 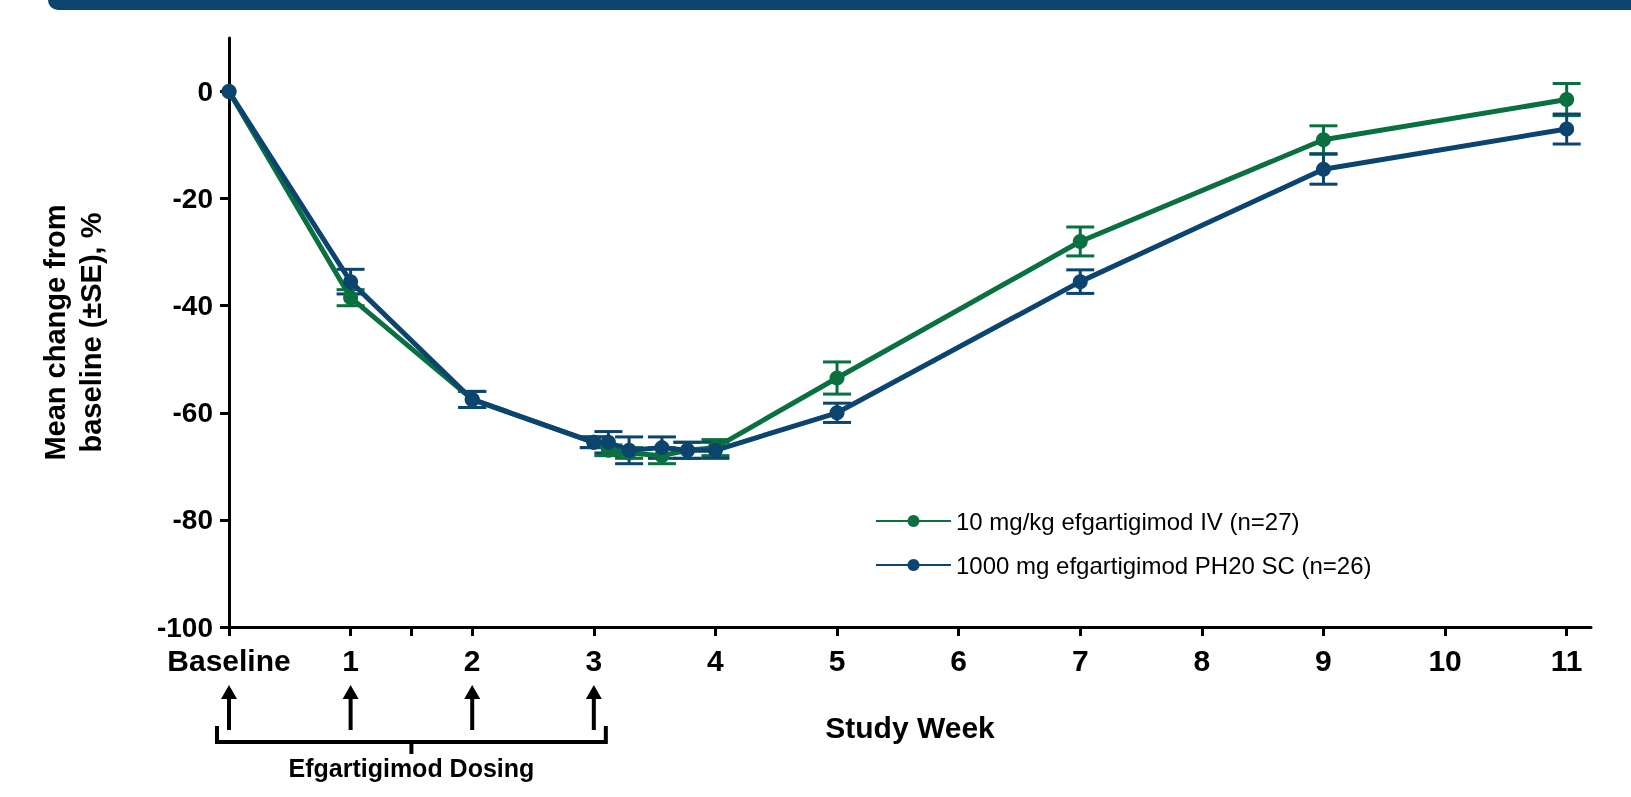 I want to click on legend-label: 1000 mg efgartigimod PH20 SC (n=26), so click(x=1164, y=565).